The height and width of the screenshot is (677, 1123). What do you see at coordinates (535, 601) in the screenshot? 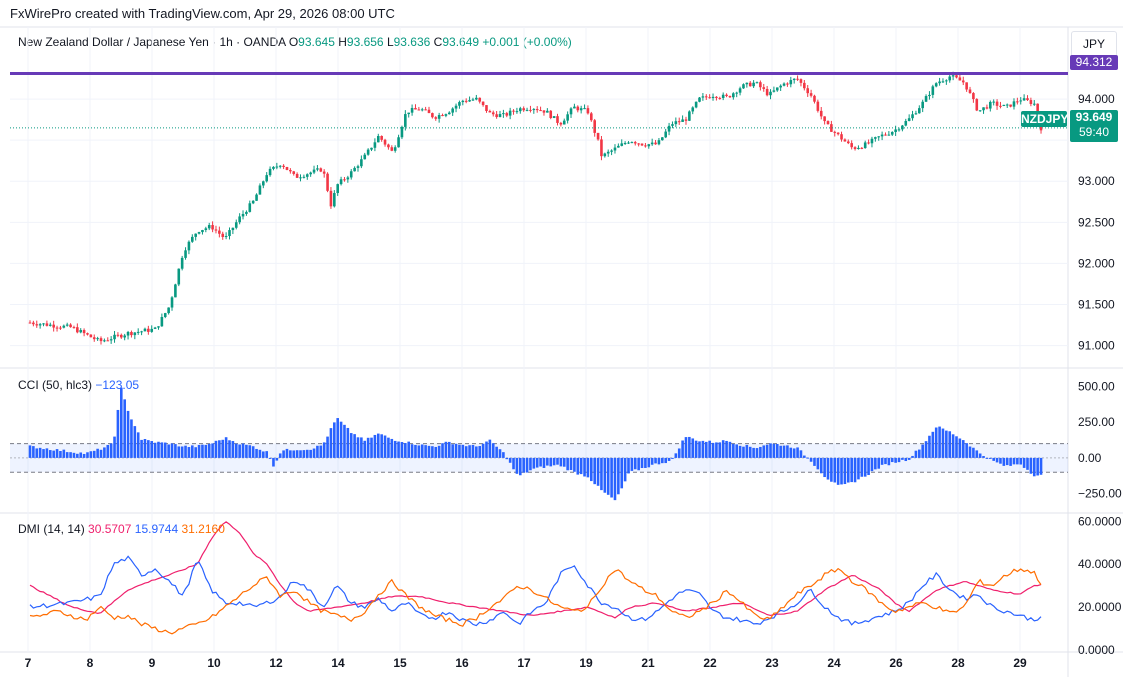
I see `dmi-series-line` at bounding box center [535, 601].